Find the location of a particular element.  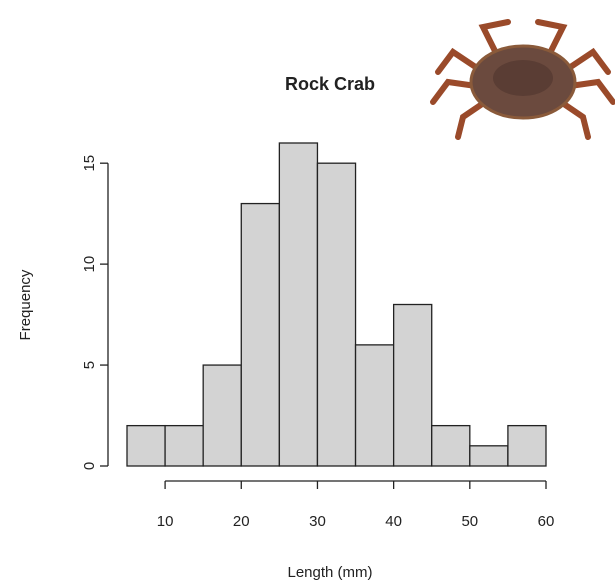

x-tick-label: 50 is located at coordinates (469, 521).